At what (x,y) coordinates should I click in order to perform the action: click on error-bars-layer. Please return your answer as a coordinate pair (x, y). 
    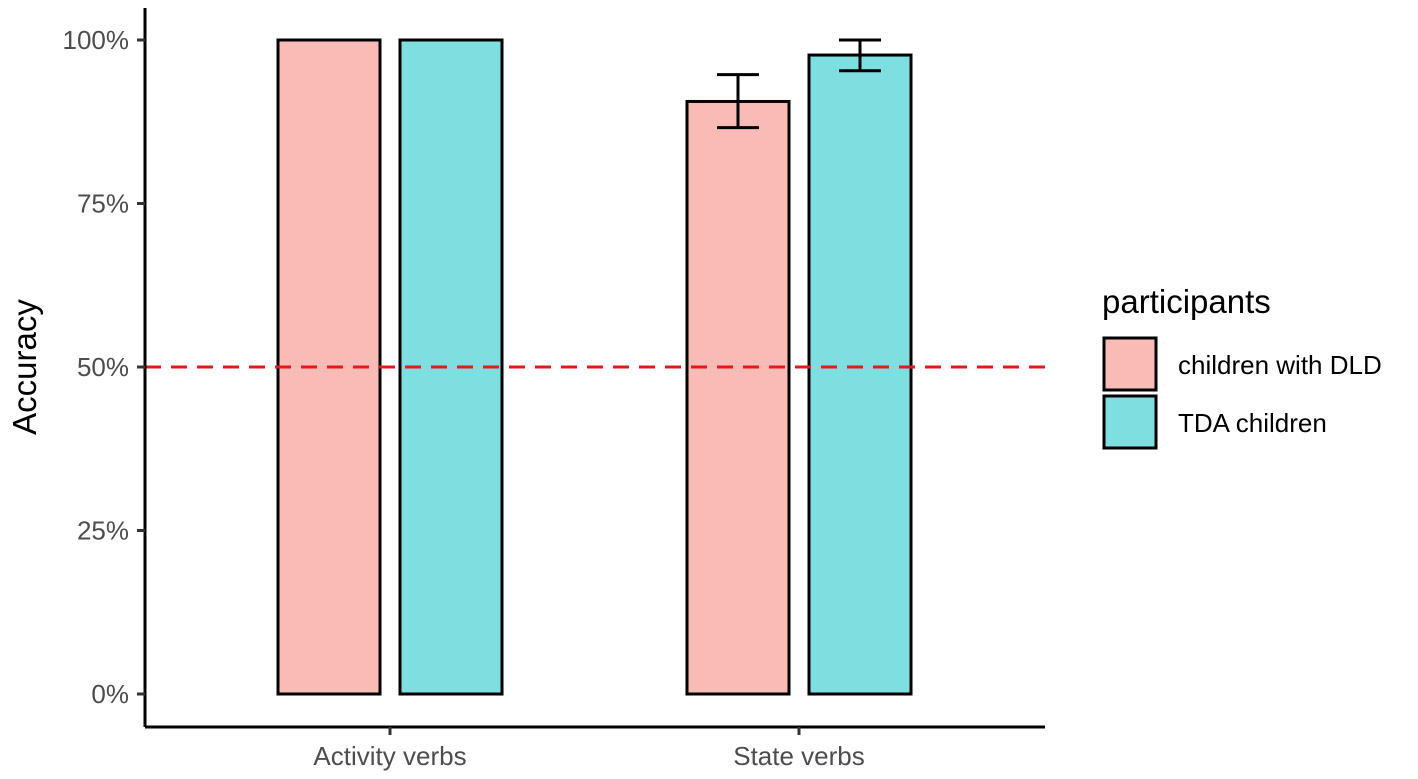
    Looking at the image, I should click on (799, 84).